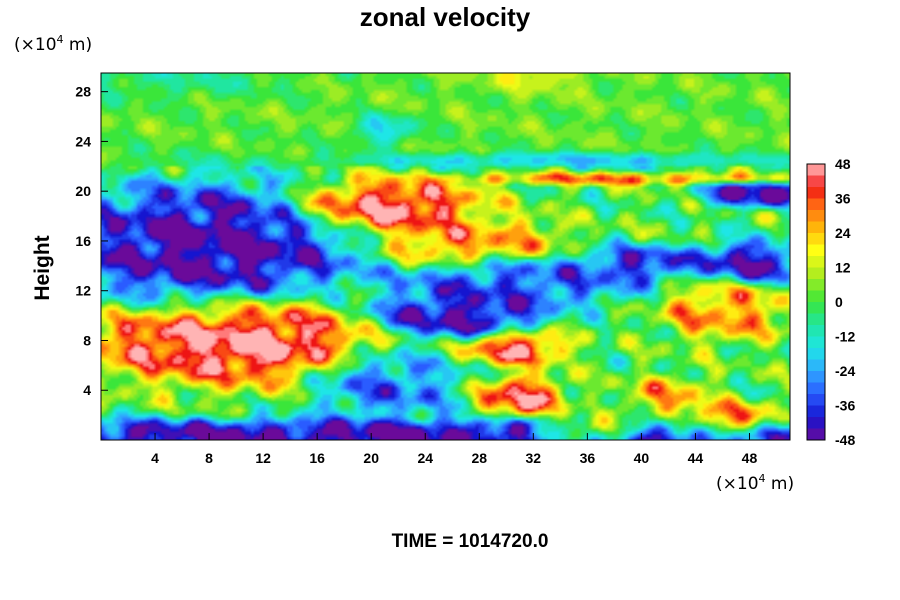 The width and height of the screenshot is (900, 600). Describe the element at coordinates (830, 302) in the screenshot. I see `colorbar: 48 36 24 12 0 -12 -24 -36 -48` at that location.